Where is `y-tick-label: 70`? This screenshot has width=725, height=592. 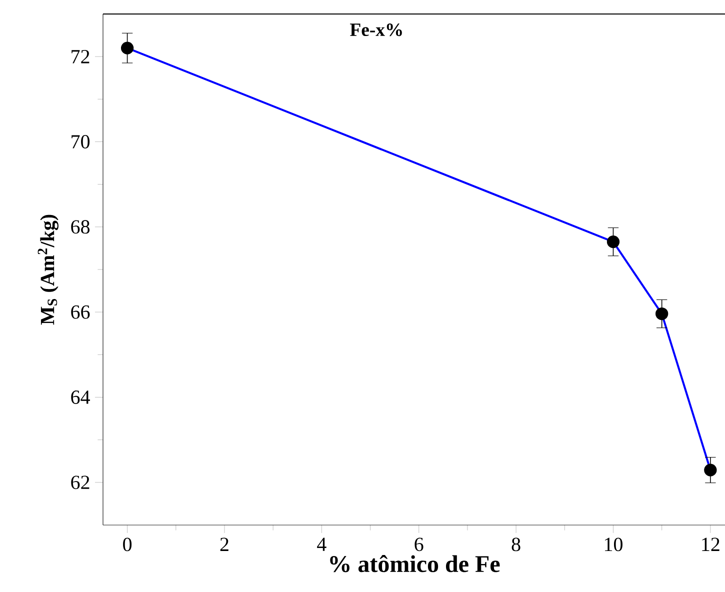 y-tick-label: 70 is located at coordinates (81, 141).